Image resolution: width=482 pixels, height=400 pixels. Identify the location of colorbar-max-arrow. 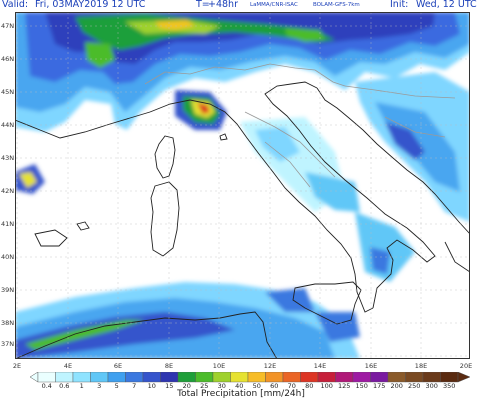
(463, 377).